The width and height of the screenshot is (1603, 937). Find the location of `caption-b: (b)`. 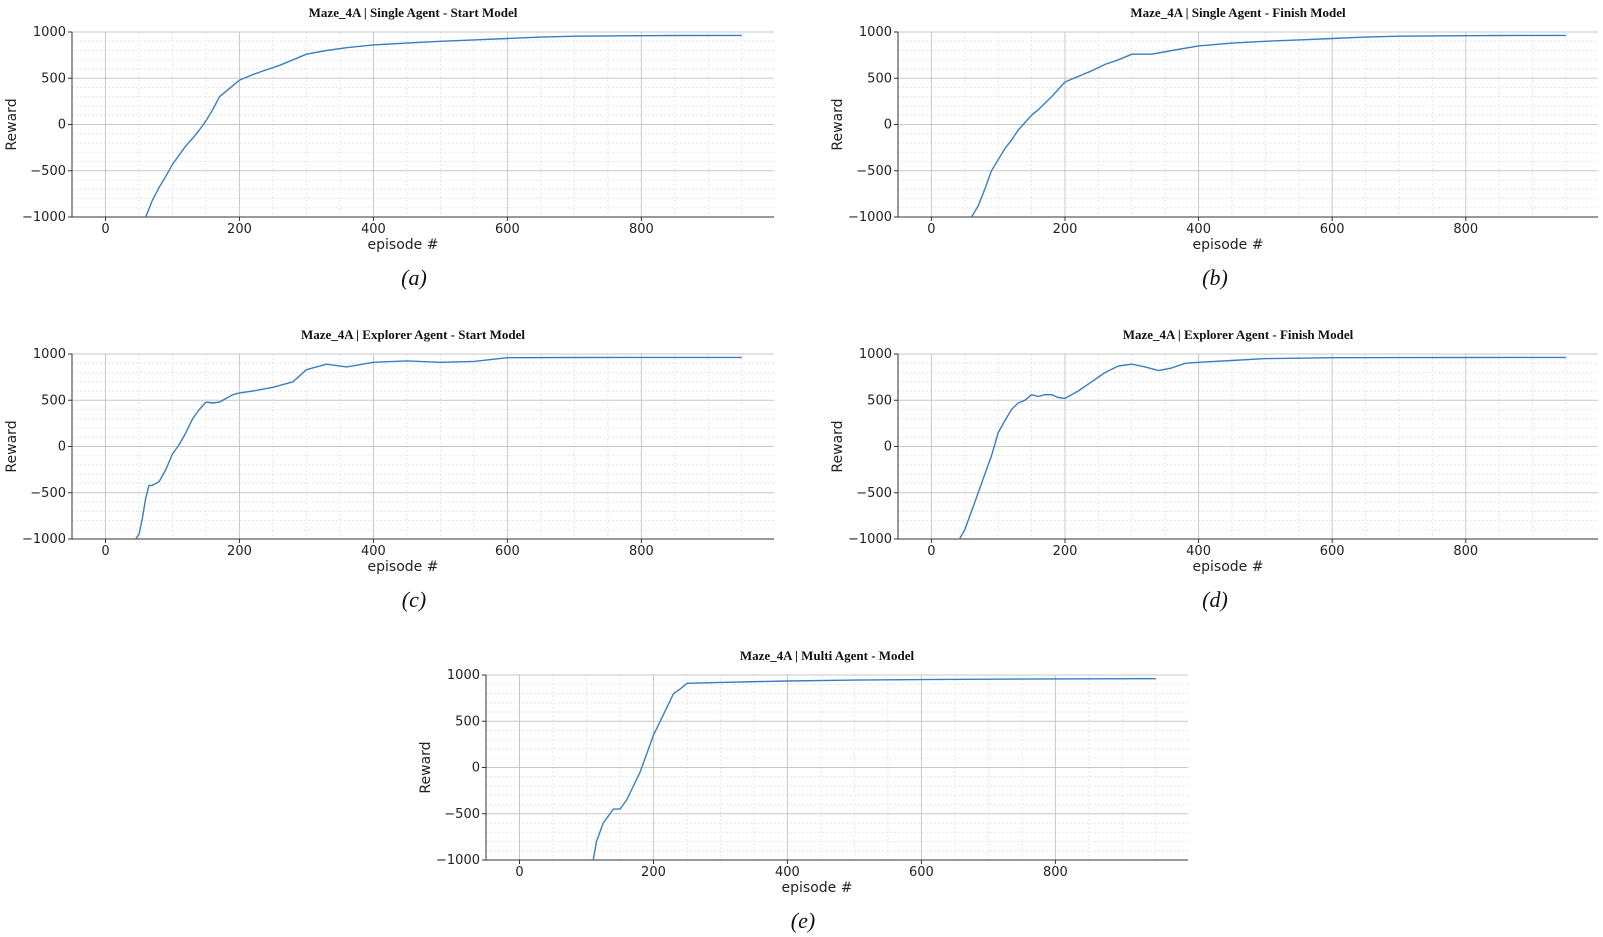

caption-b: (b) is located at coordinates (1215, 277).